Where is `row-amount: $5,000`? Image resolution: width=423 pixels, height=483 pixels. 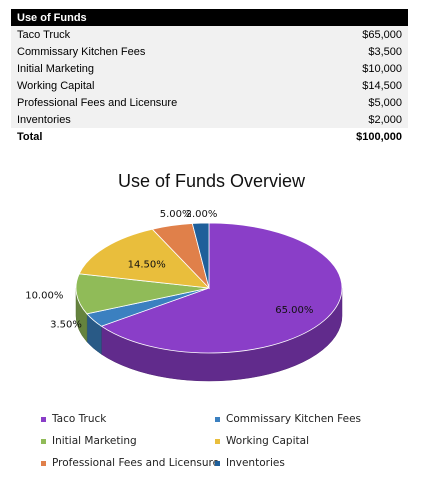
row-amount: $5,000 is located at coordinates (385, 102).